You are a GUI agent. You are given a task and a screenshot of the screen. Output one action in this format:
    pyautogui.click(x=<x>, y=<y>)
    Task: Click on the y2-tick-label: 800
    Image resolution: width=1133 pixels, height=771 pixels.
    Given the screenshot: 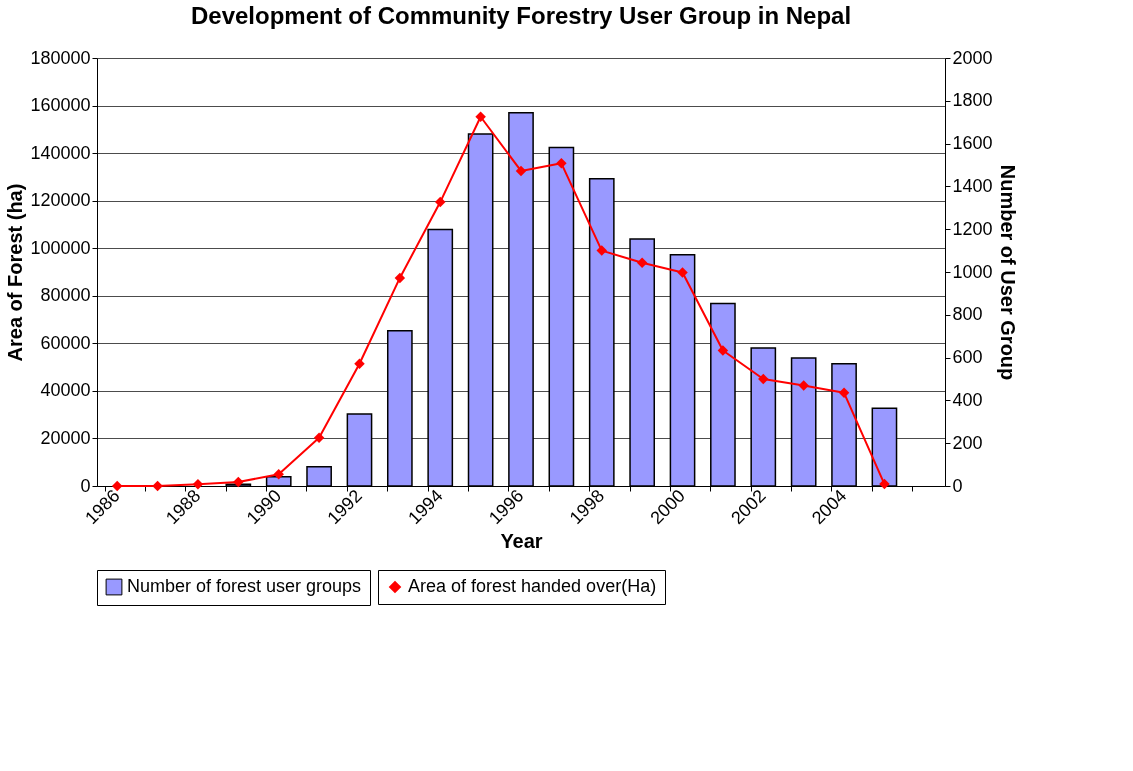 What is the action you would take?
    pyautogui.click(x=967, y=314)
    